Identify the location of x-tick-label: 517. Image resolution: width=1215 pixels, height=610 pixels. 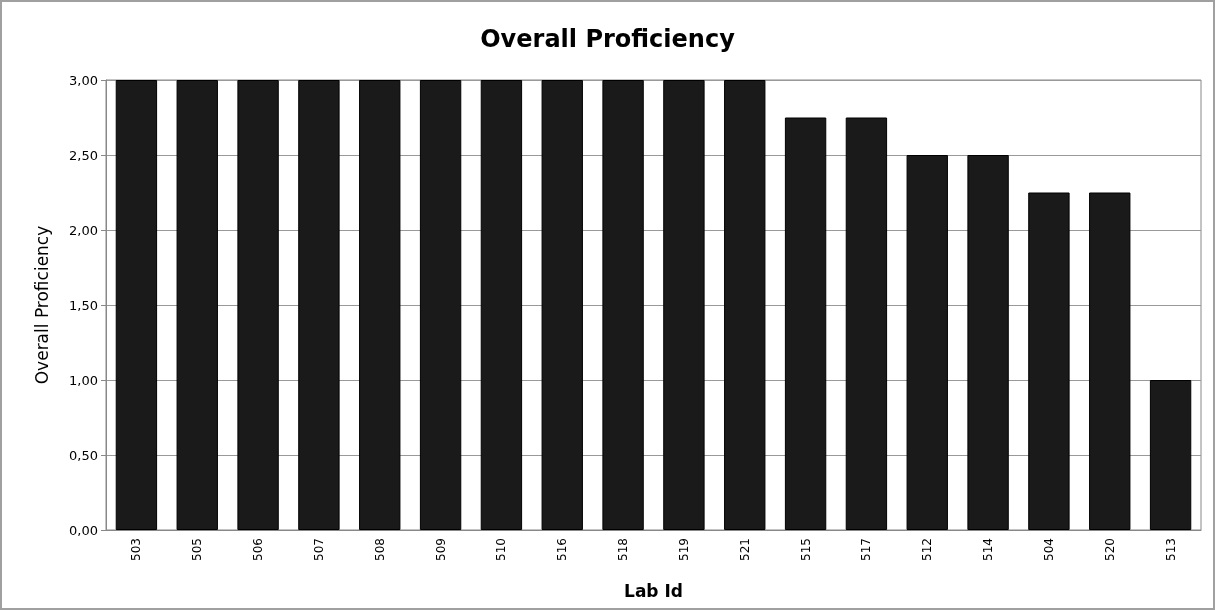
(866, 549).